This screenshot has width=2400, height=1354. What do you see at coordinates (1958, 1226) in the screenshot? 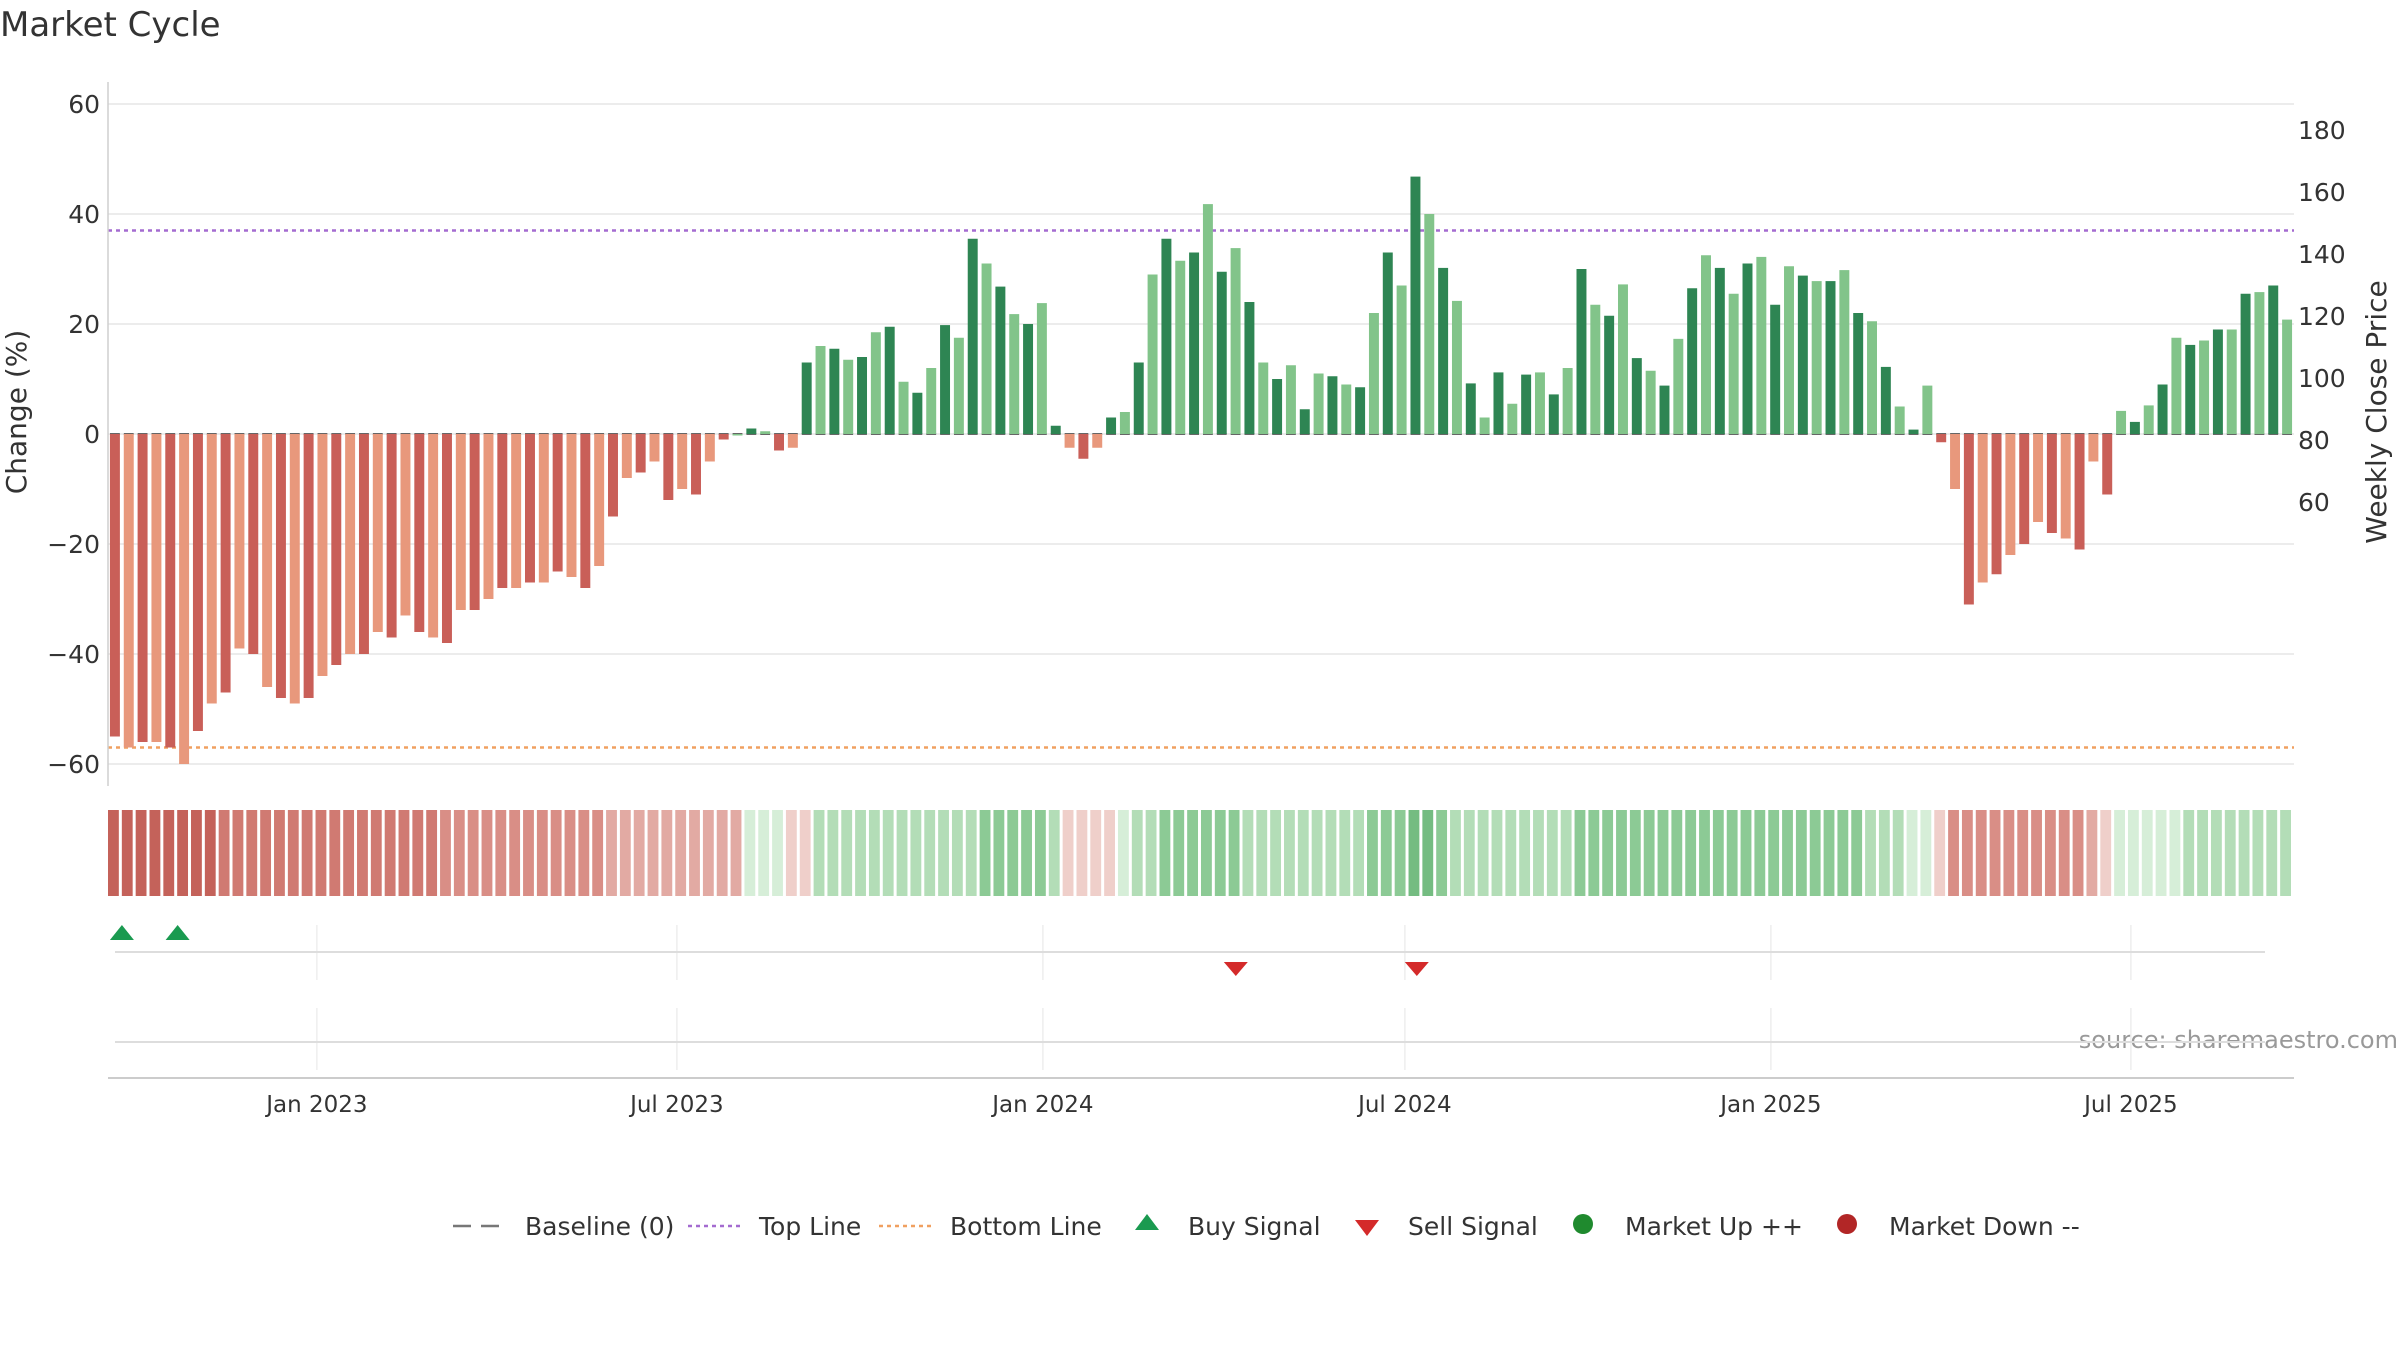
I see `legend-item-down: Market Down --` at bounding box center [1958, 1226].